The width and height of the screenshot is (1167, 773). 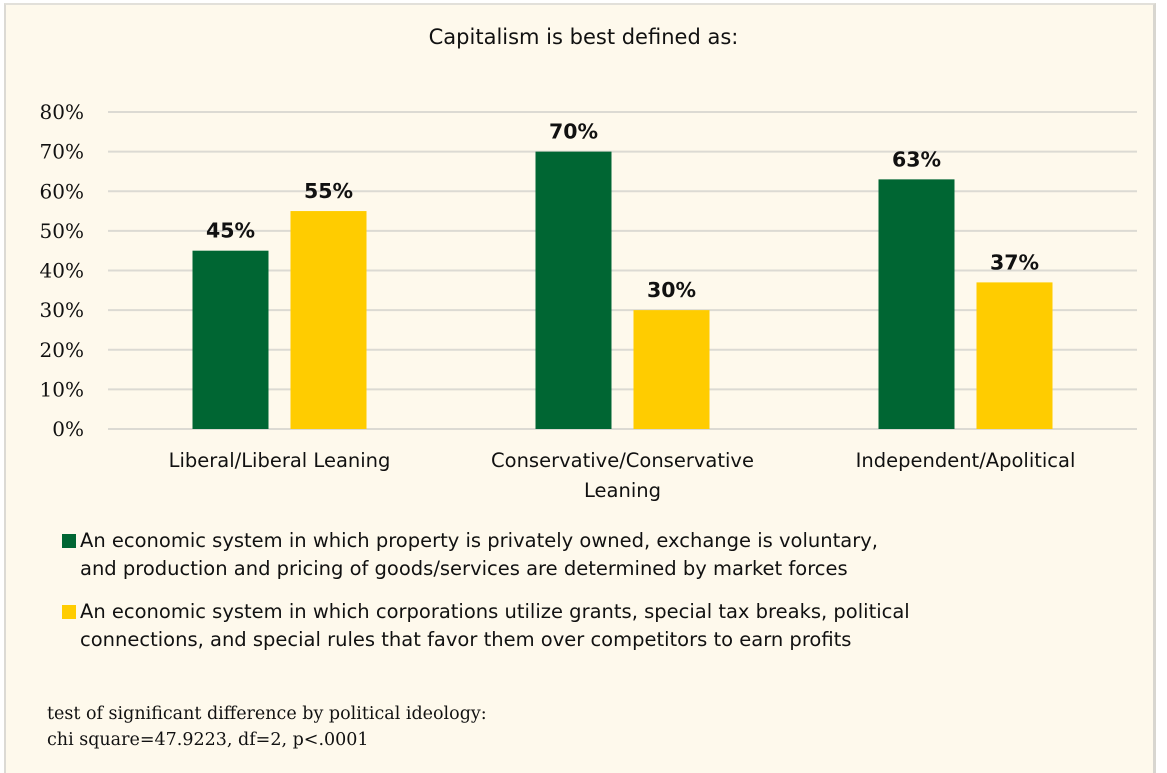 I want to click on data-label: 55%, so click(x=328, y=191).